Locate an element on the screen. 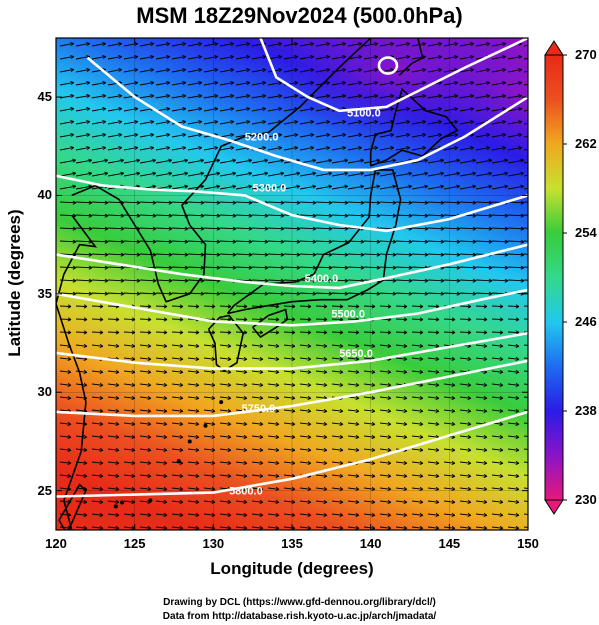 This screenshot has width=599, height=625. contour-label: 5400.0 is located at coordinates (322, 279).